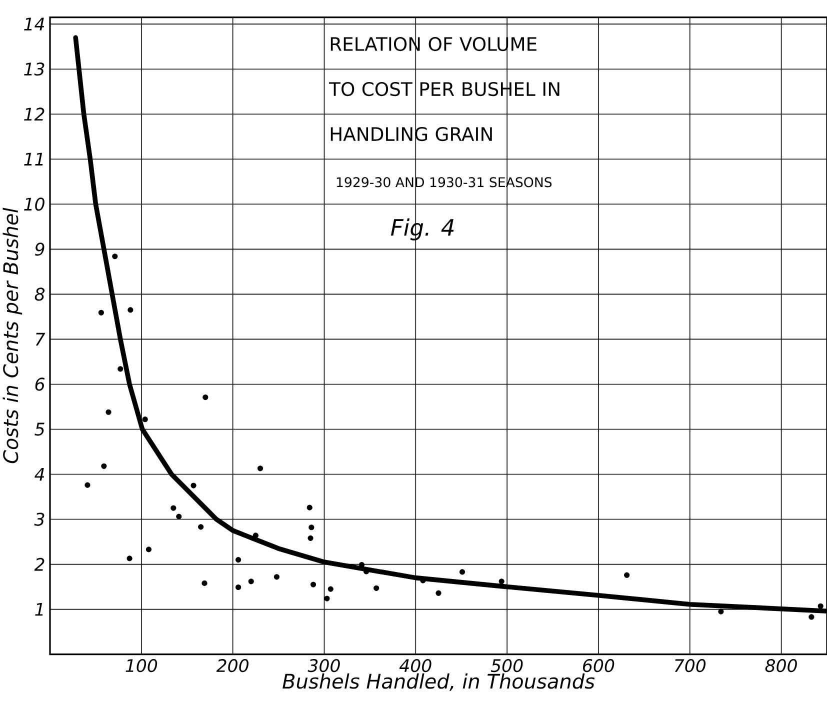  What do you see at coordinates (39, 294) in the screenshot?
I see `y-tick-label: 8` at bounding box center [39, 294].